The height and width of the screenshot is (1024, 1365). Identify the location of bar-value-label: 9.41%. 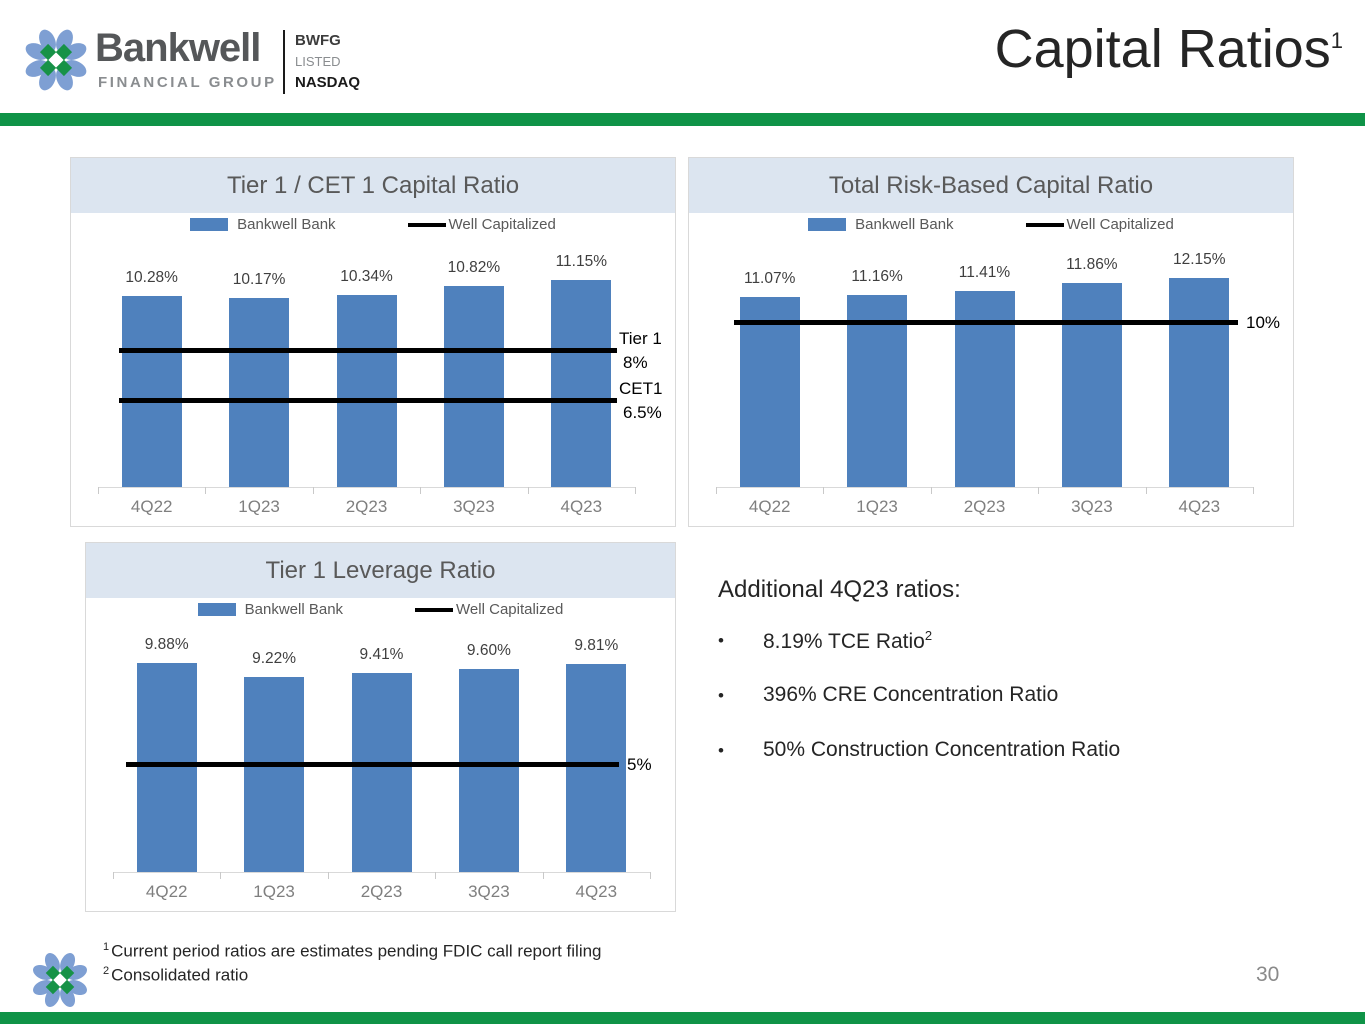
(381, 654).